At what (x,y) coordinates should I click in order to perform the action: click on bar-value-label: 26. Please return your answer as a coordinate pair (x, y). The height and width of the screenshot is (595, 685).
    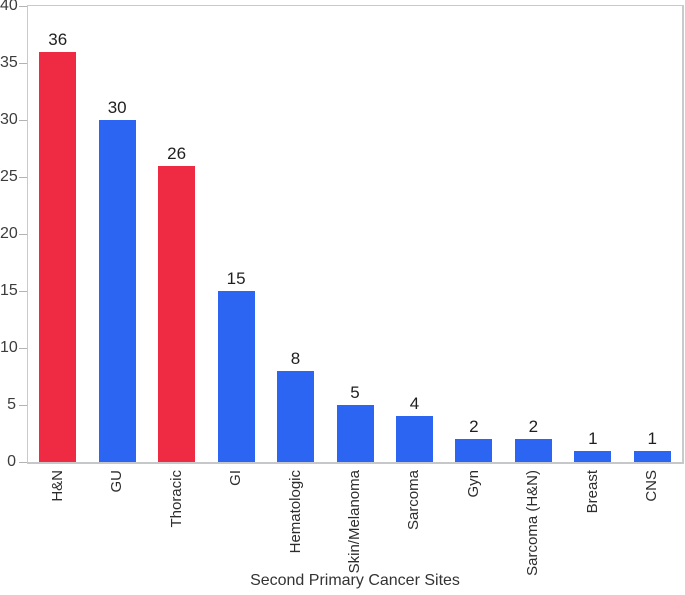
    Looking at the image, I should click on (177, 153).